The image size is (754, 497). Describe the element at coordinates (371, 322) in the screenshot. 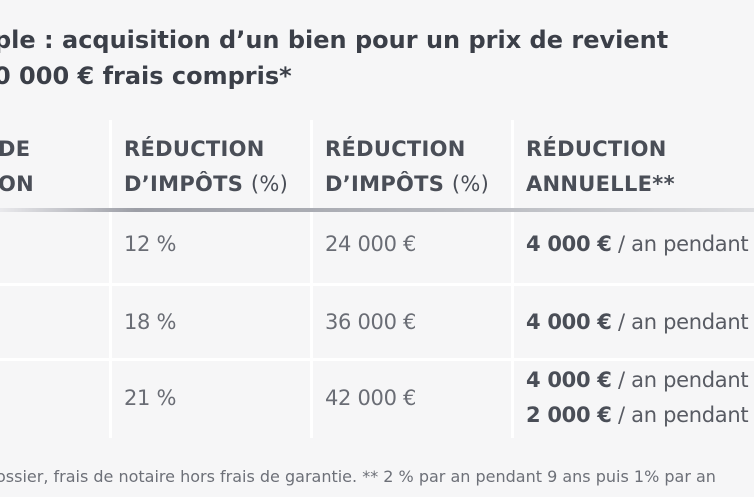

I see `row2-amount: 36 000 €` at that location.